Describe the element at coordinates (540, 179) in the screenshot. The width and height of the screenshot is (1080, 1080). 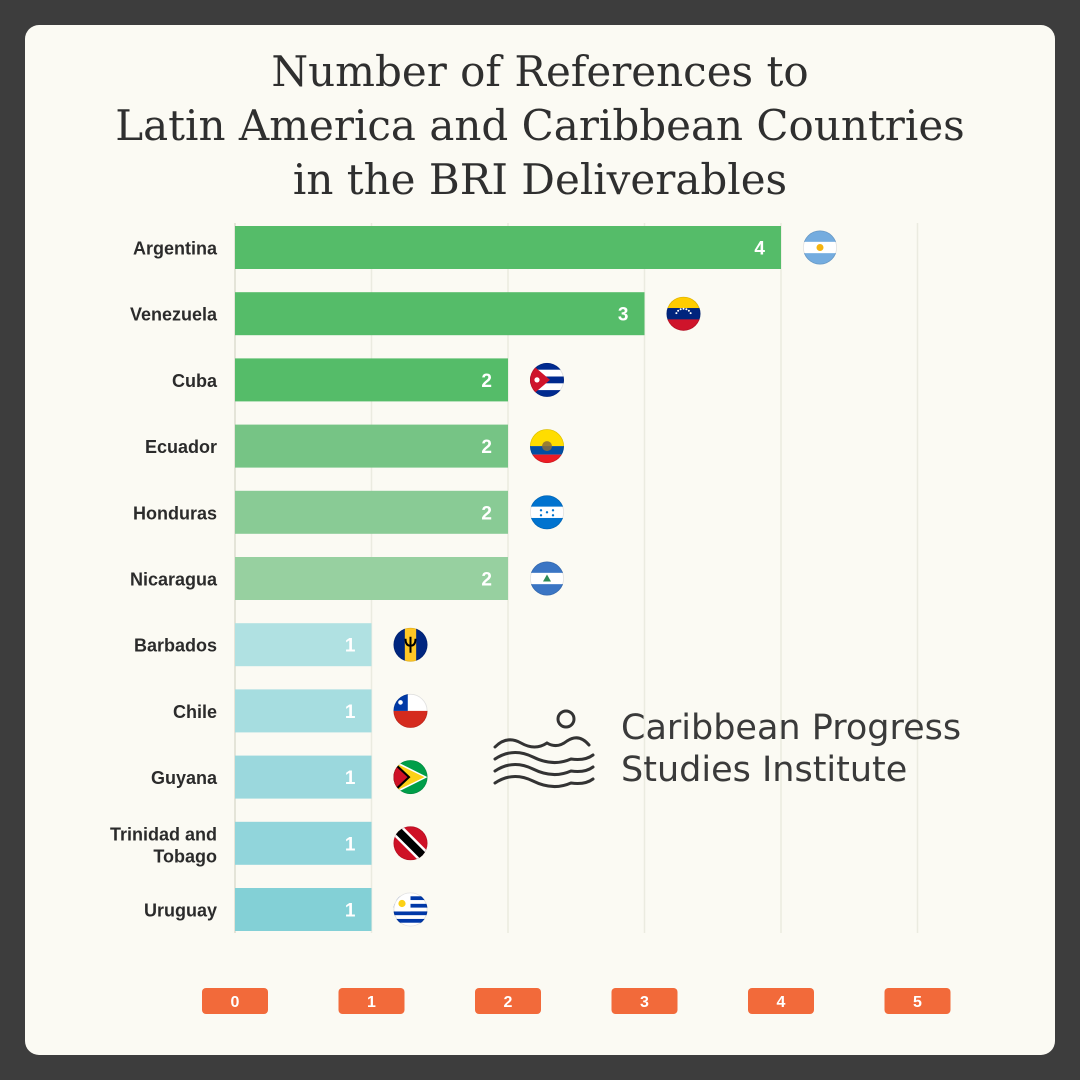
I see `chart-title-line-3: in the BRI Deliverables` at that location.